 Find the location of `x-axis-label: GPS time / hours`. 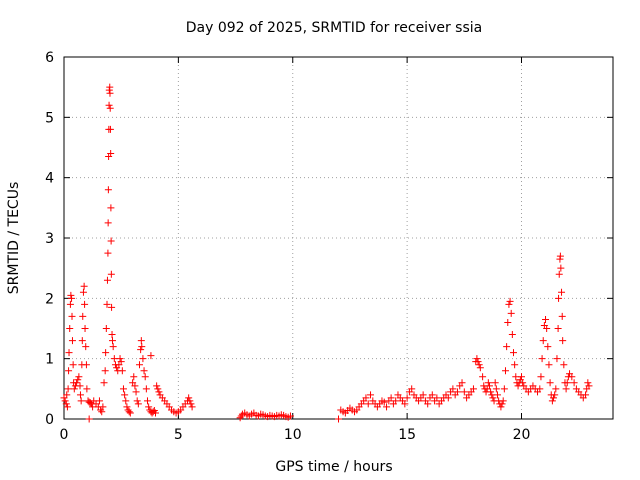

x-axis-label: GPS time / hours is located at coordinates (333, 467).